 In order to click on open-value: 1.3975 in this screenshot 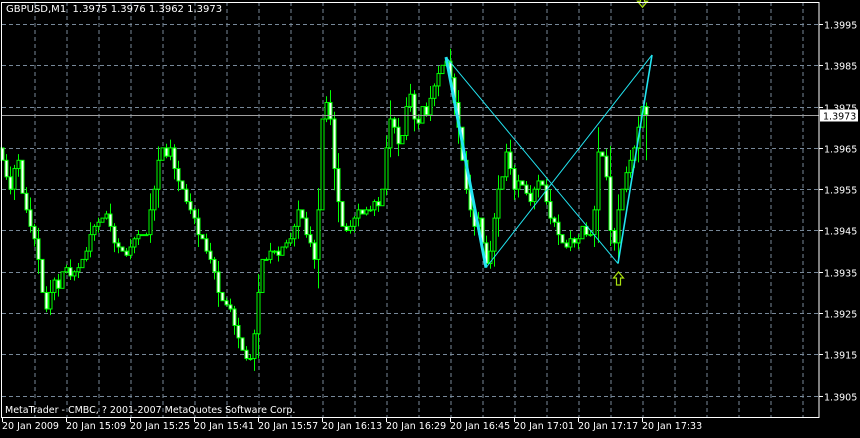, I will do `click(90, 9)`.